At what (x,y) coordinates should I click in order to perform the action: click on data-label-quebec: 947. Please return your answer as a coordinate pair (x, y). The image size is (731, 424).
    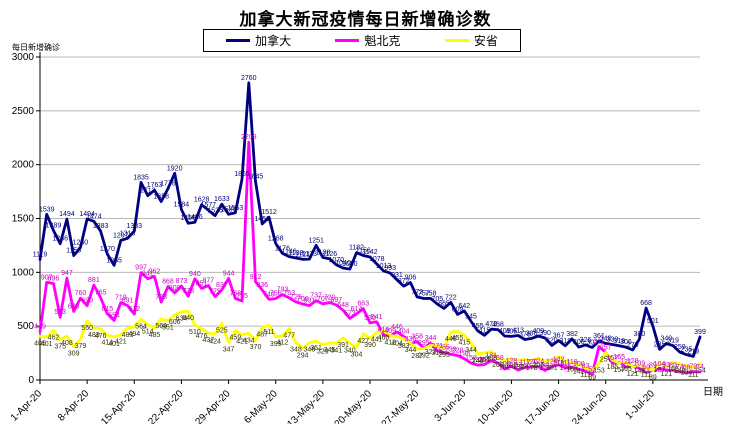
    Looking at the image, I should click on (67, 273).